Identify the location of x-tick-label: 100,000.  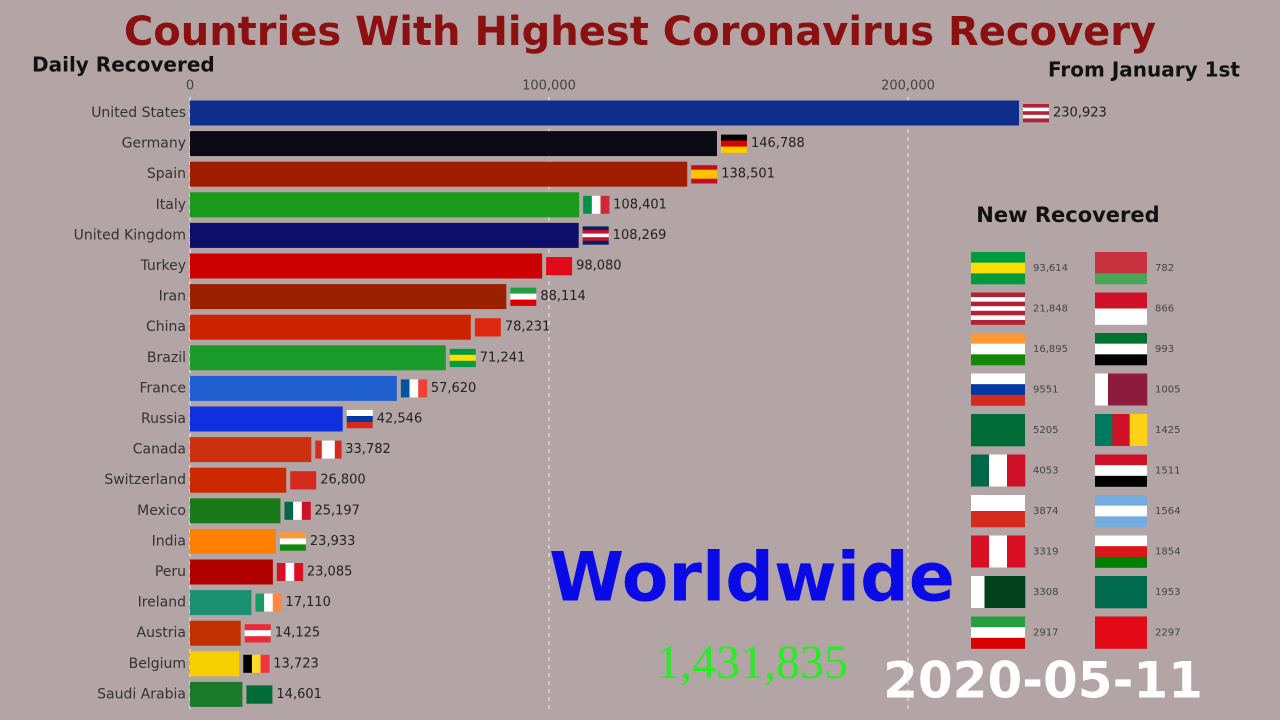
(549, 86).